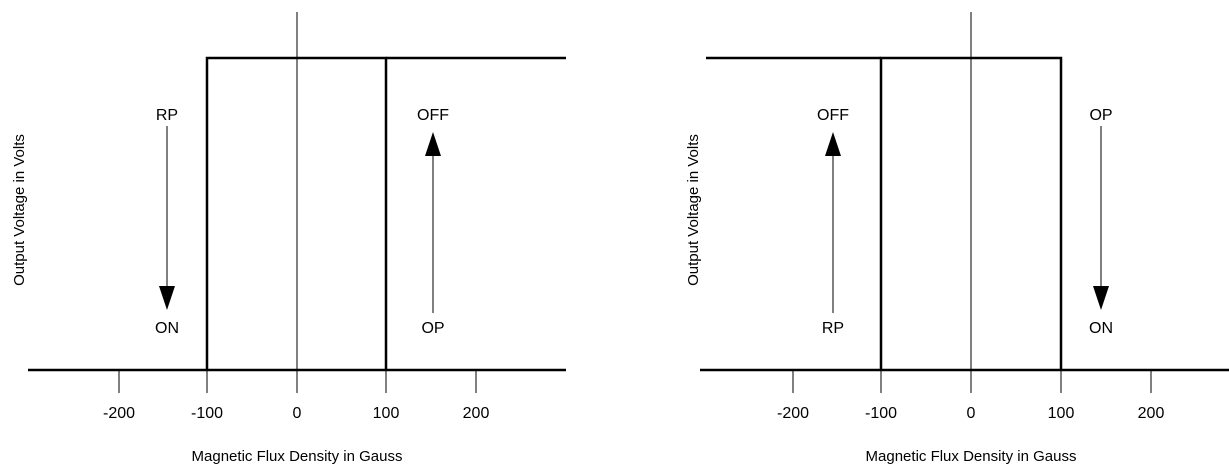  Describe the element at coordinates (167, 115) in the screenshot. I see `arrow-label-top: RP` at that location.